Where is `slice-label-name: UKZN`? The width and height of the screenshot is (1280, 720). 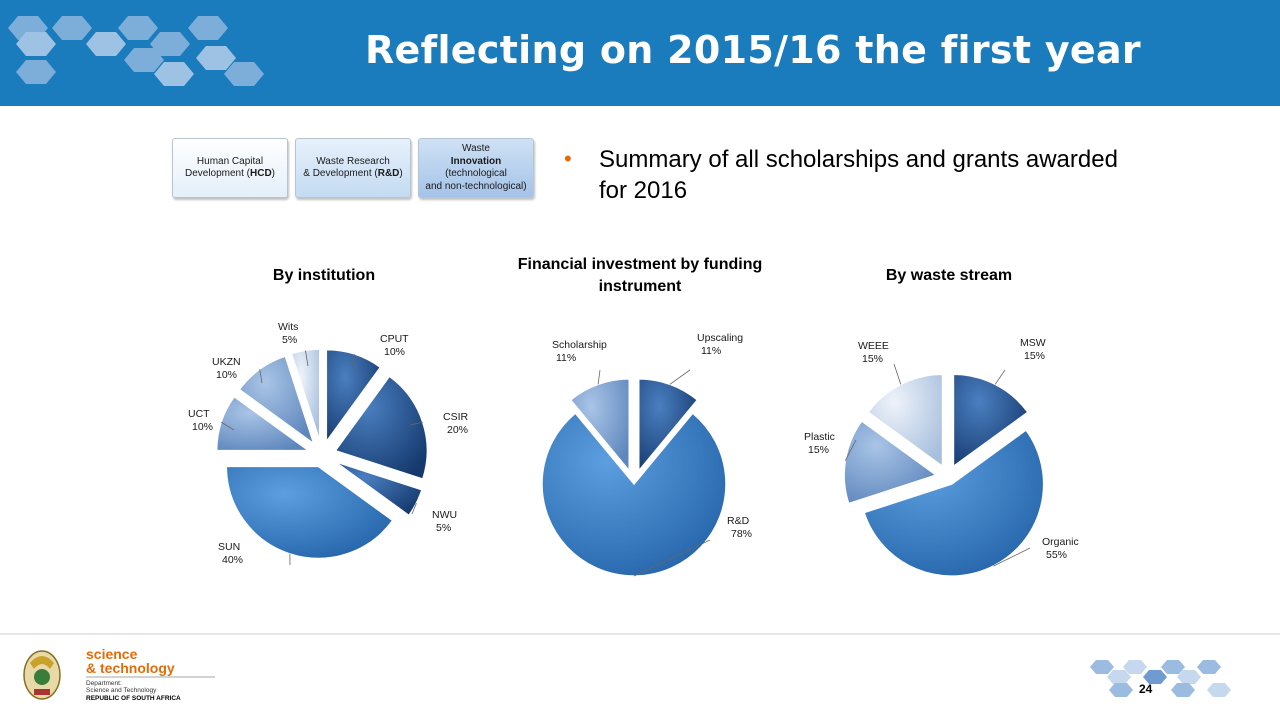
slice-label-name: UKZN is located at coordinates (226, 362).